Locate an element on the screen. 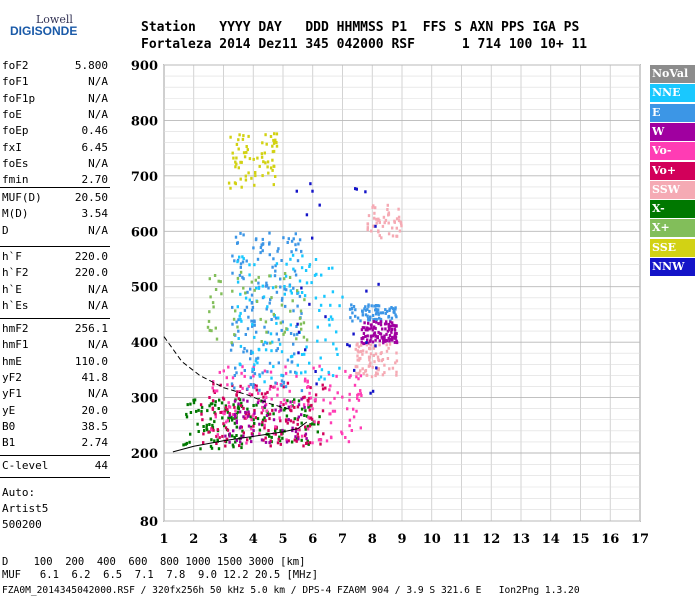 This screenshot has width=700, height=600. param-row: fmin 2.70 is located at coordinates (55, 180).